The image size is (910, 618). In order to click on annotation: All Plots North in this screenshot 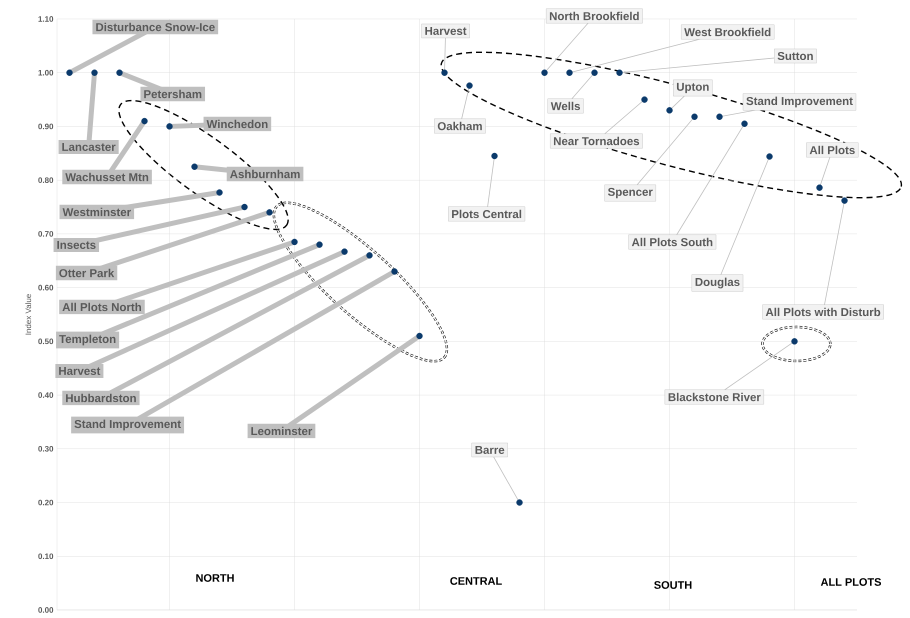, I will do `click(102, 307)`.